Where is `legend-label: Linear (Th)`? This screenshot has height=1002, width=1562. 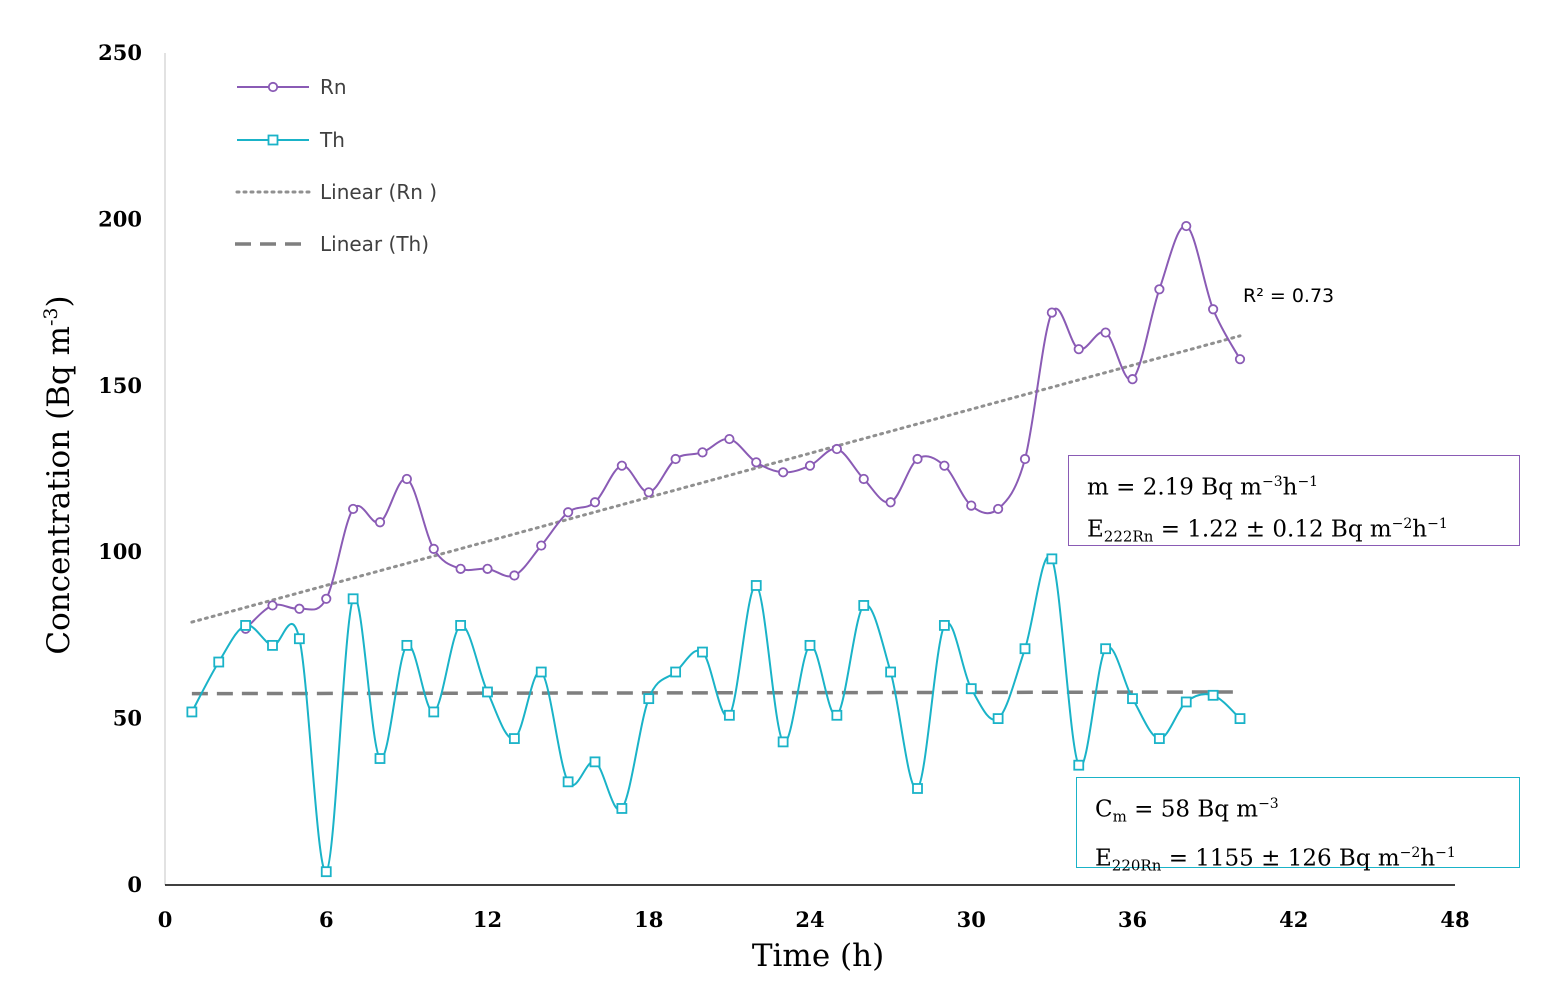
legend-label: Linear (Th) is located at coordinates (374, 244).